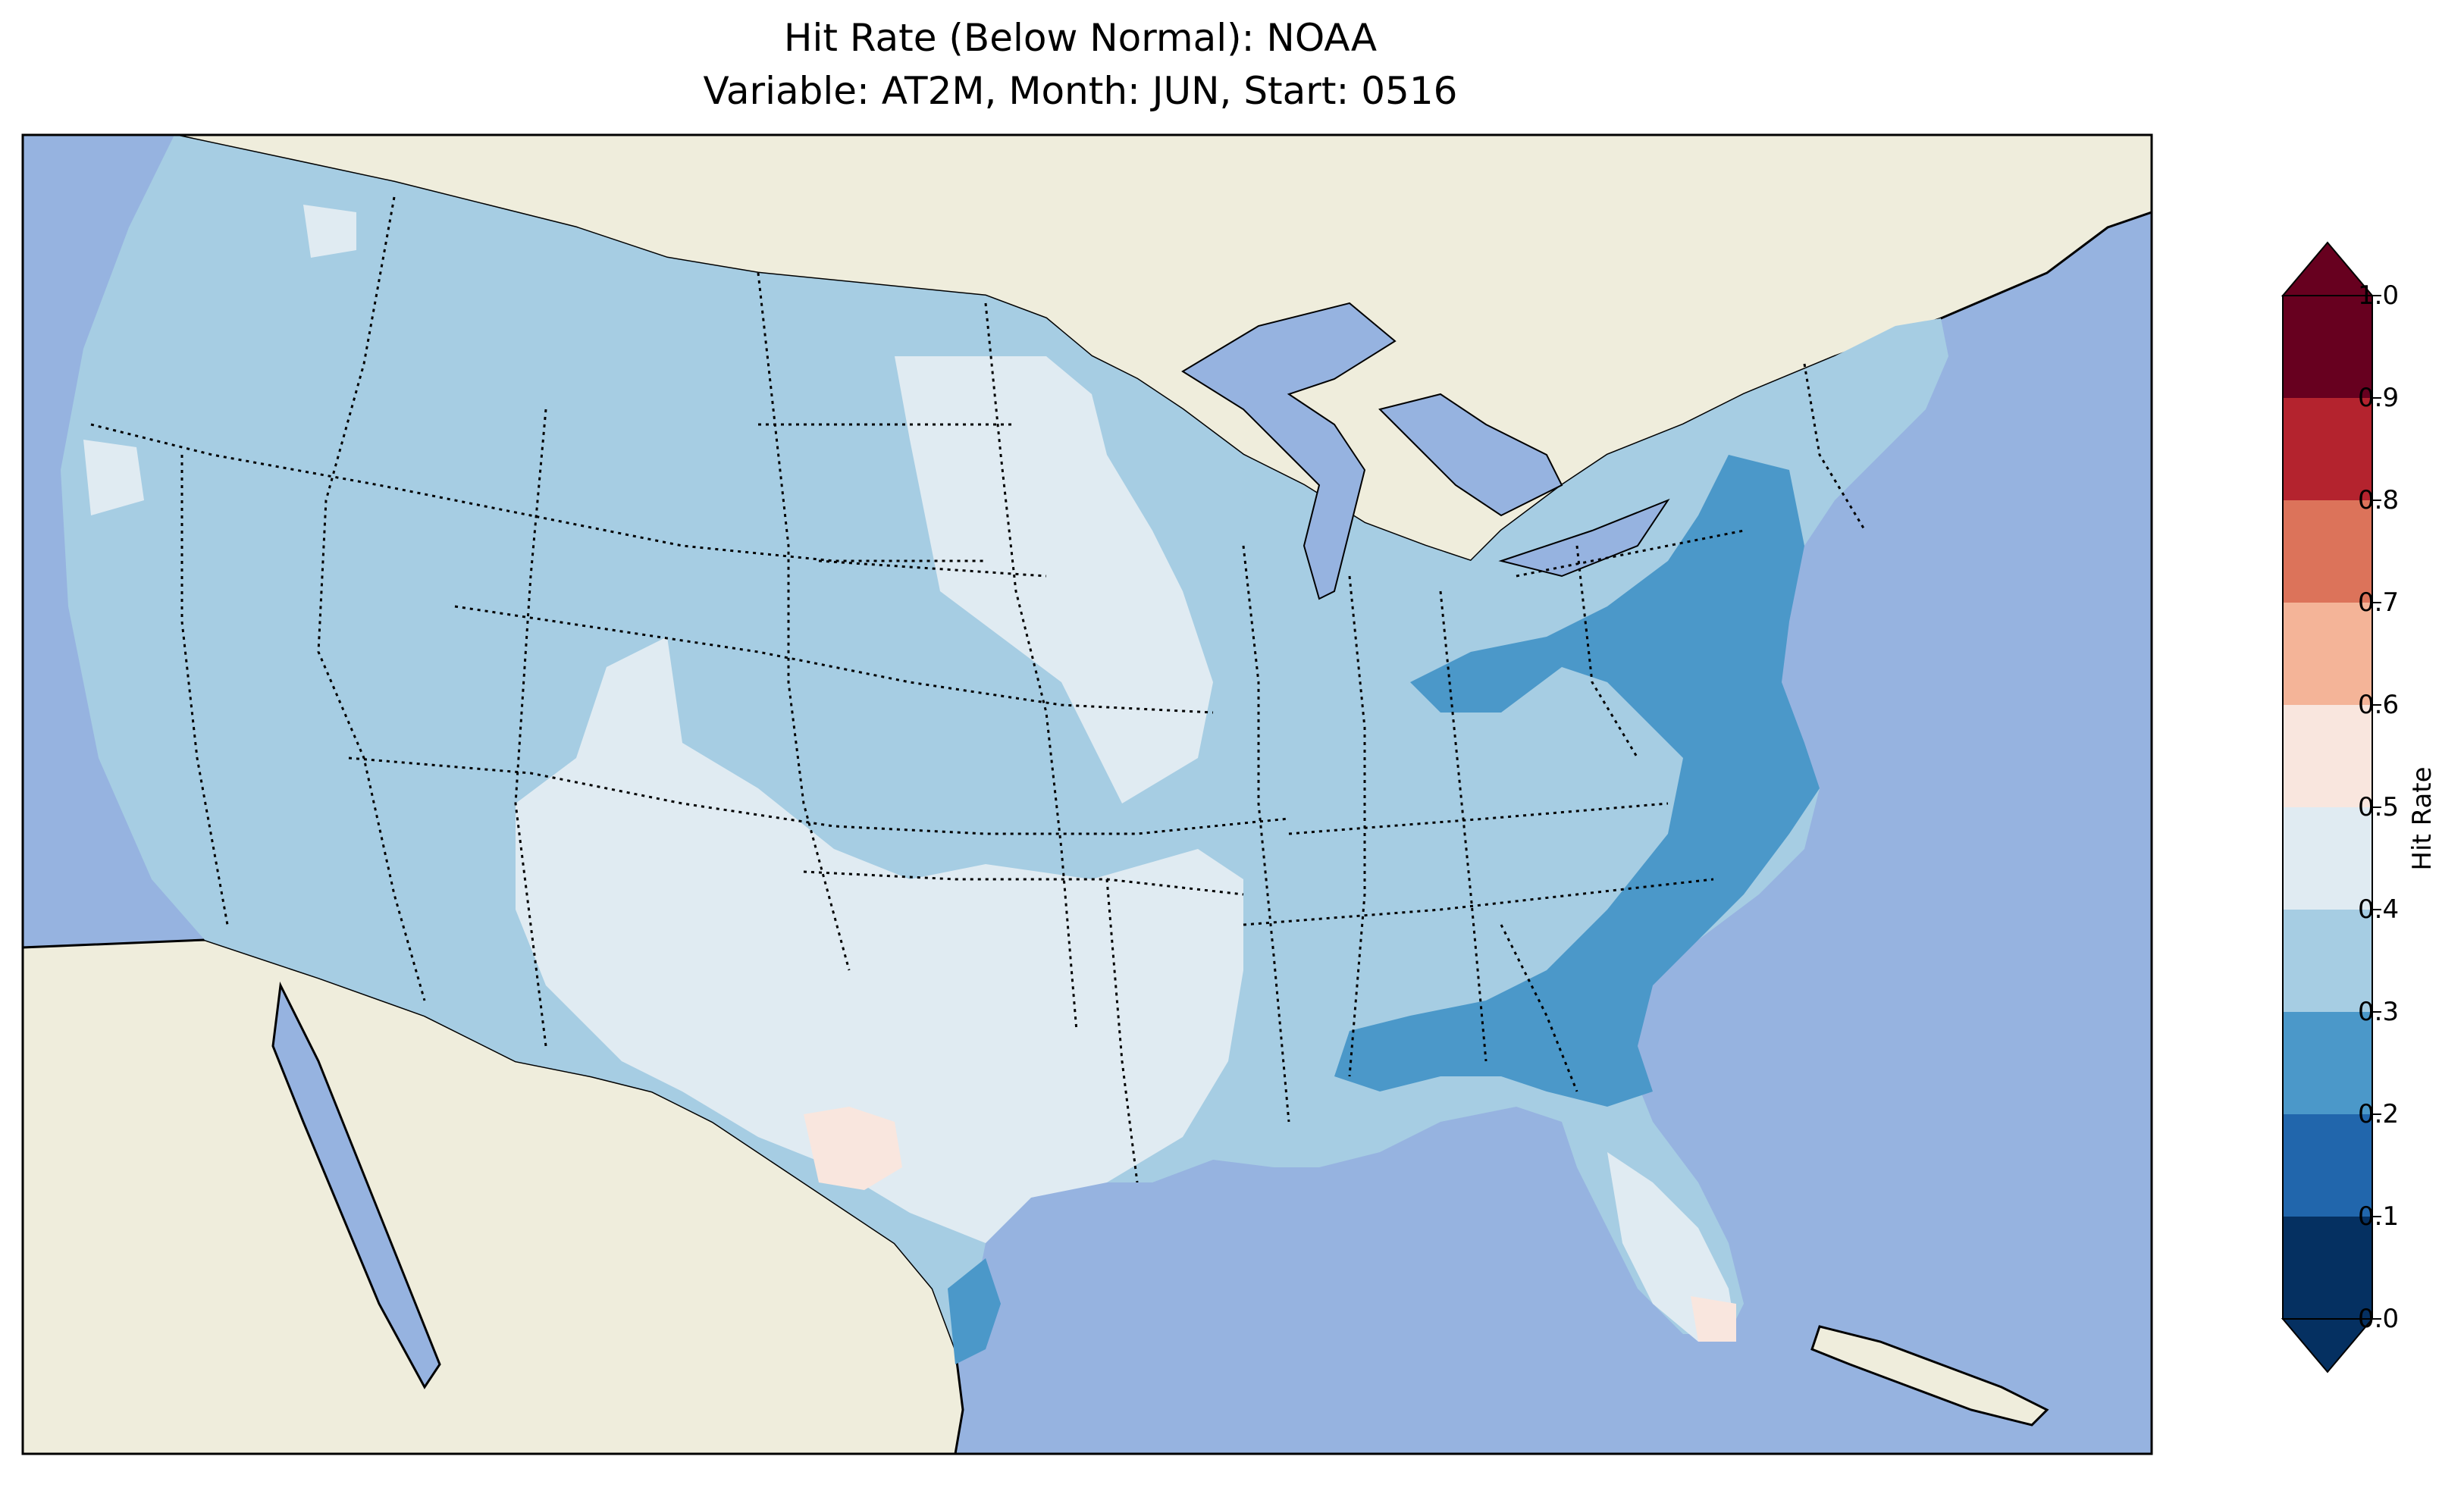 Image resolution: width=2464 pixels, height=1494 pixels. Describe the element at coordinates (2379, 807) in the screenshot. I see `colorbar-tick-label: 0.5` at that location.